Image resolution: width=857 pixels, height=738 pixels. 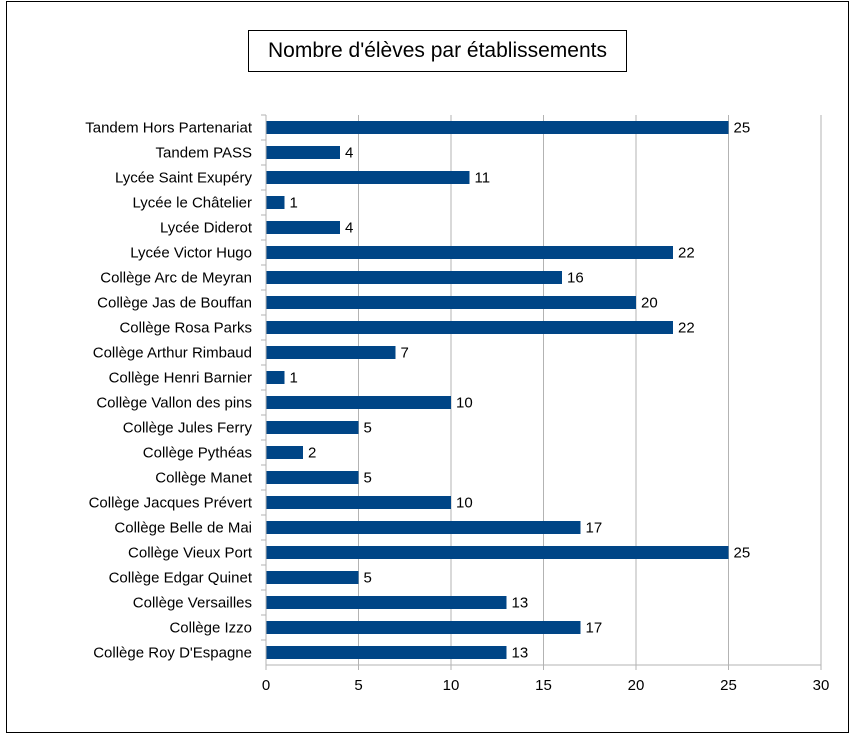 I want to click on y-tick-label: Lycée Saint Exupéry, so click(x=184, y=178).